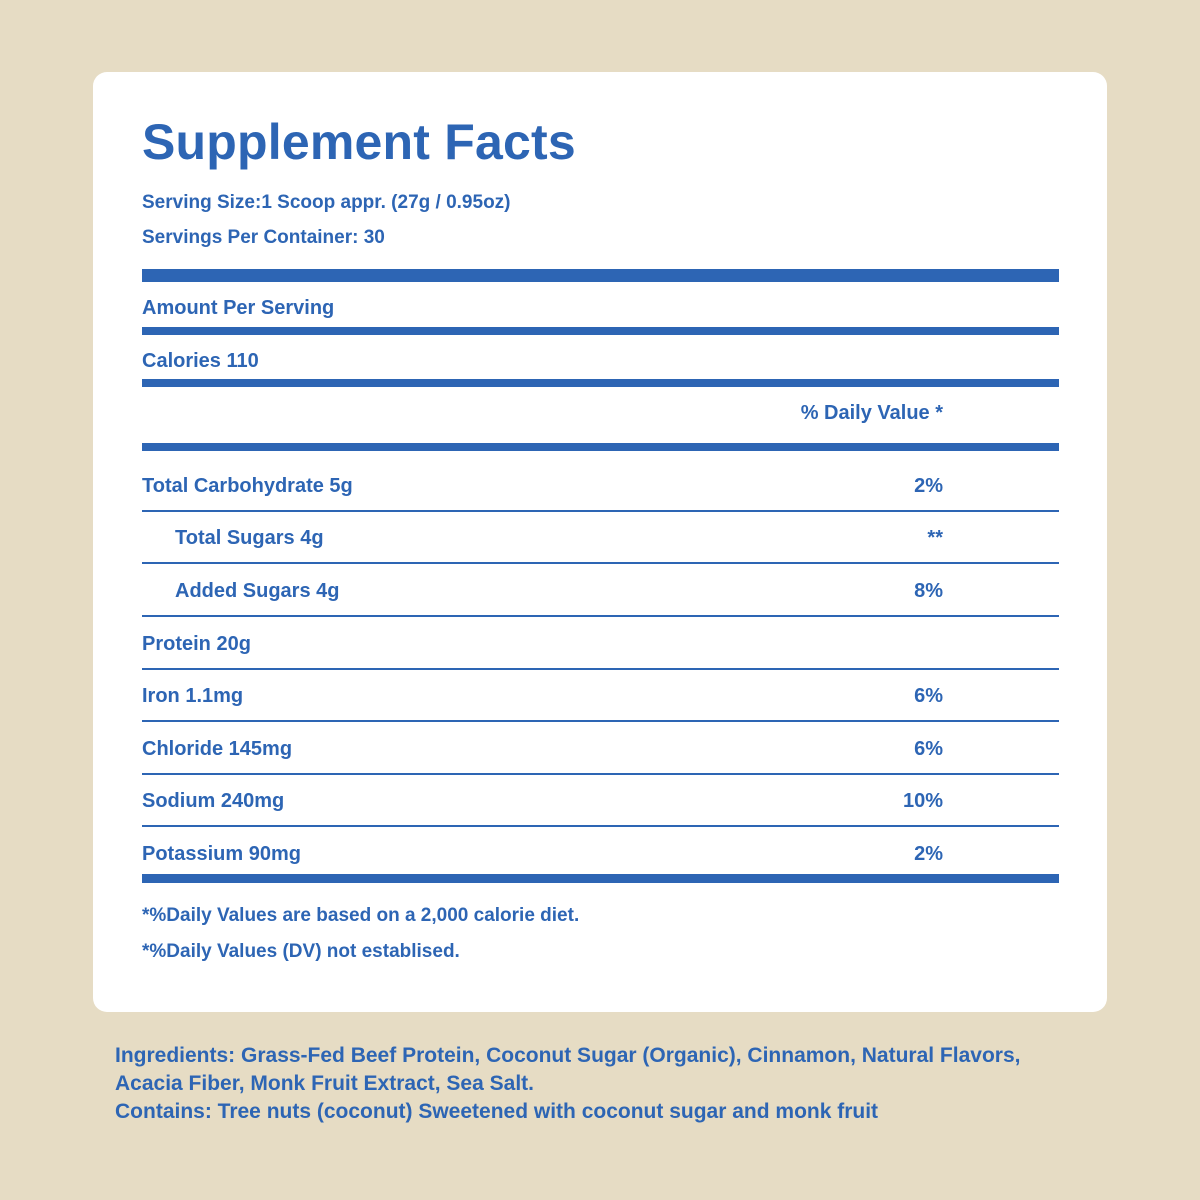 The width and height of the screenshot is (1200, 1200). What do you see at coordinates (213, 801) in the screenshot?
I see `nutrient-name: Sodium 240mg` at bounding box center [213, 801].